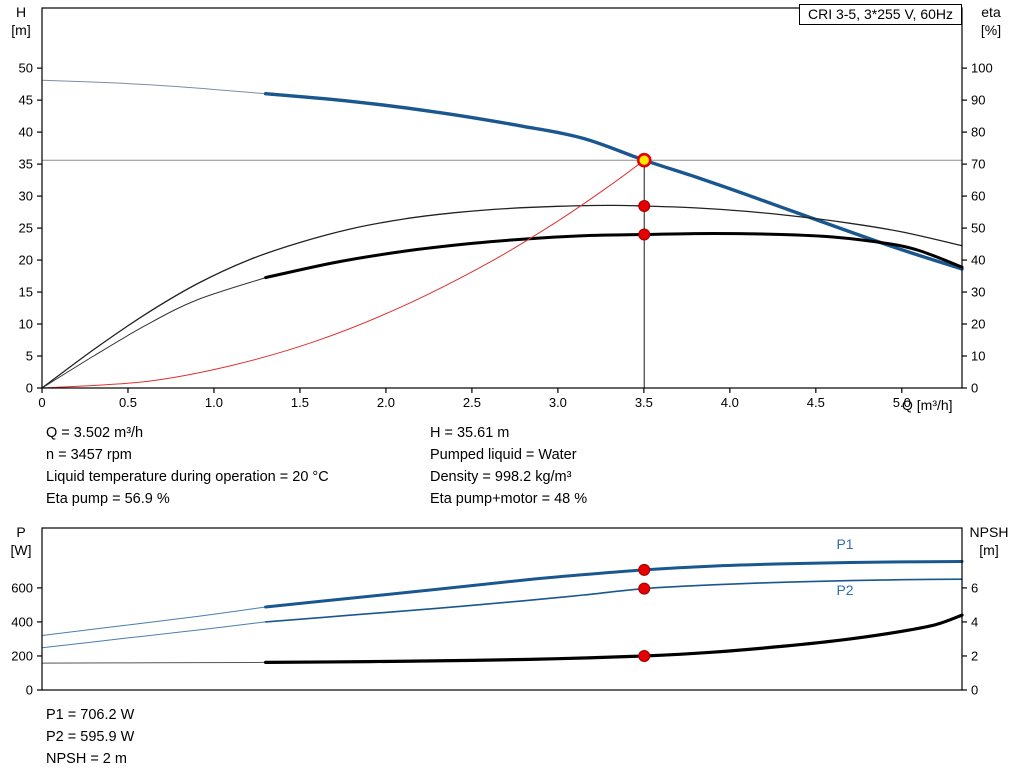 The image size is (1024, 781). I want to click on left-tick-label: 25, so click(26, 228).